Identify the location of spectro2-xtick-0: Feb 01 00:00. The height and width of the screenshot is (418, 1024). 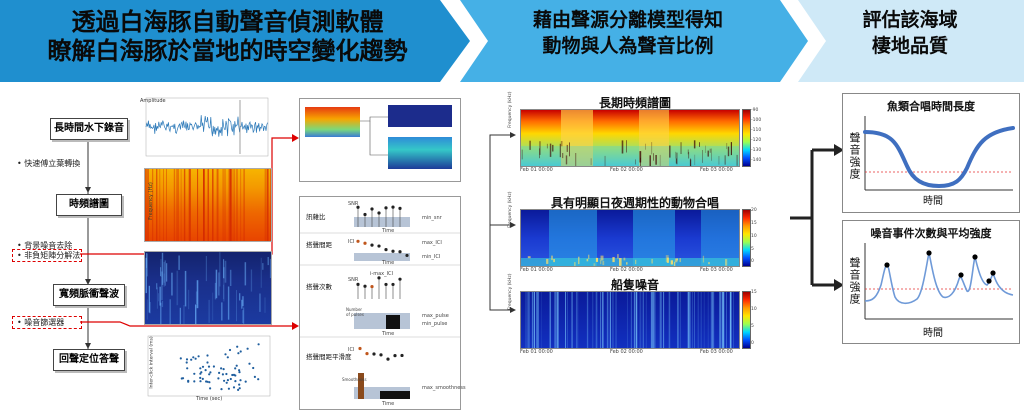
(536, 270).